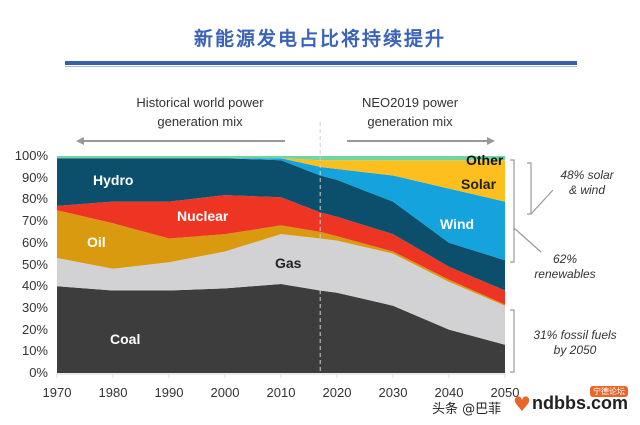 The image size is (640, 425). What do you see at coordinates (321, 66) in the screenshot?
I see `title-rule-thin` at bounding box center [321, 66].